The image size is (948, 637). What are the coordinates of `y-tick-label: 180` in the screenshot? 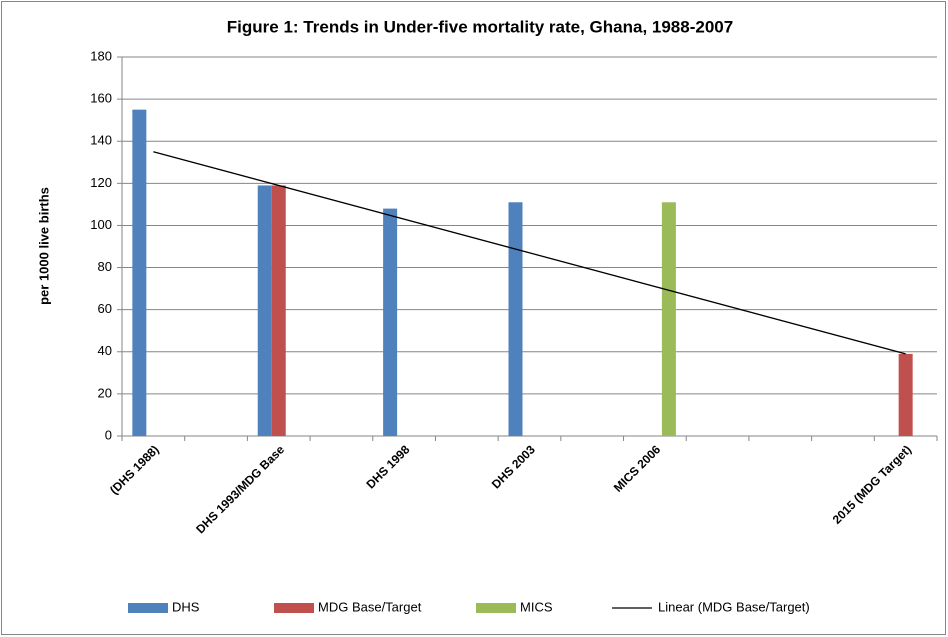 It's located at (101, 55).